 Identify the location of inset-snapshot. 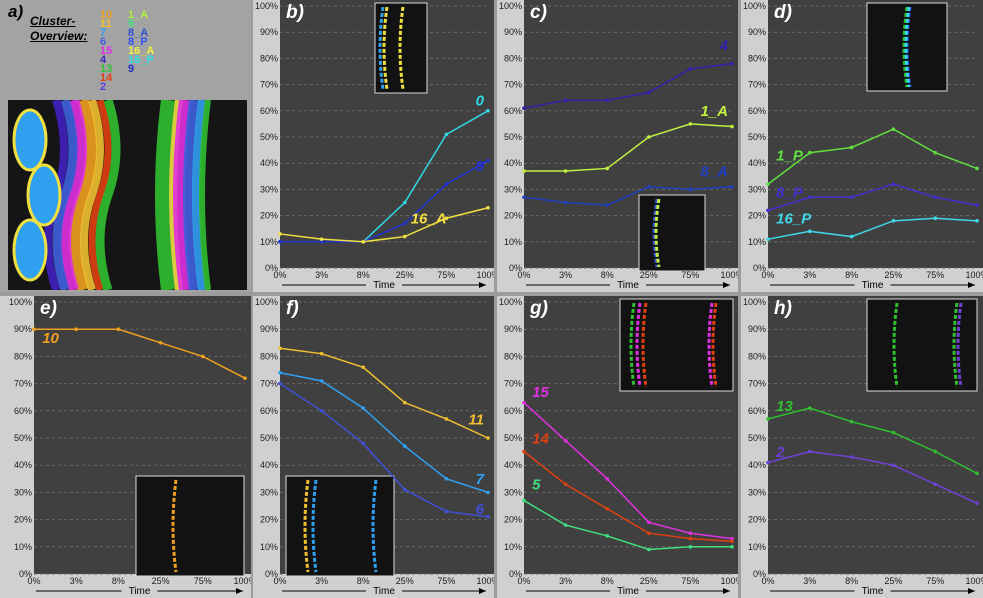
(190, 526).